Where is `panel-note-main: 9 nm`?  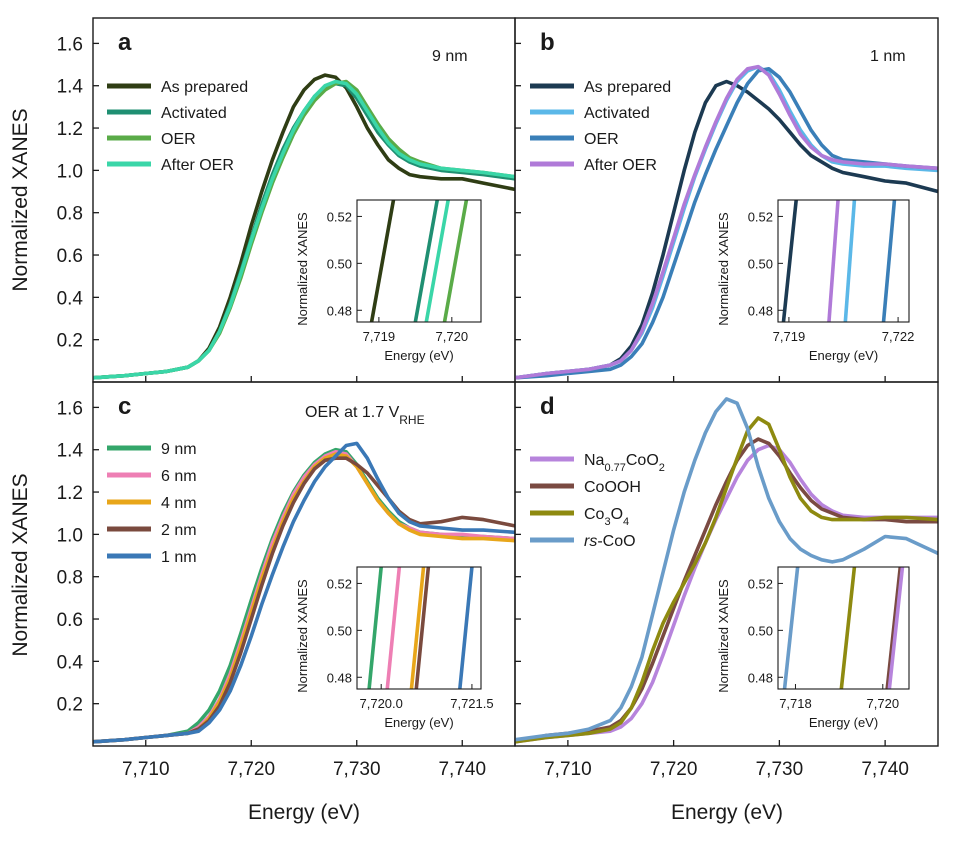
panel-note-main: 9 nm is located at coordinates (450, 56).